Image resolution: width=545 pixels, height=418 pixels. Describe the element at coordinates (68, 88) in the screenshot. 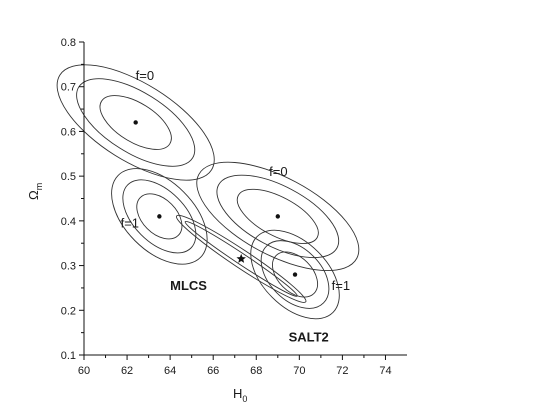

I see `y-tick-label: 0.7` at that location.